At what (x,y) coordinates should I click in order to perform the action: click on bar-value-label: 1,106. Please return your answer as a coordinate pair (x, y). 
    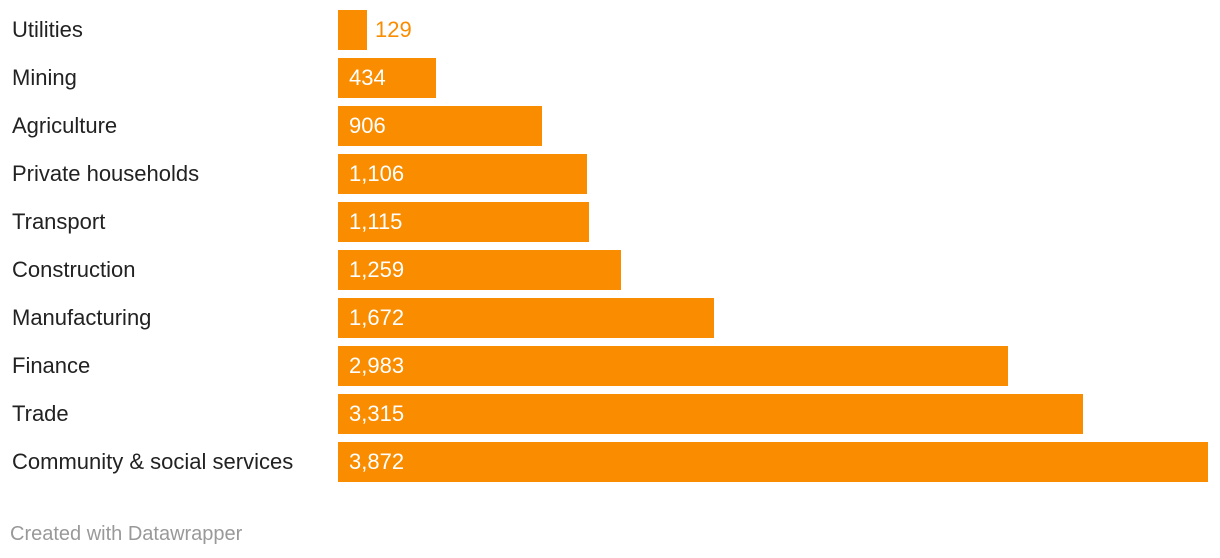
    Looking at the image, I should click on (377, 173).